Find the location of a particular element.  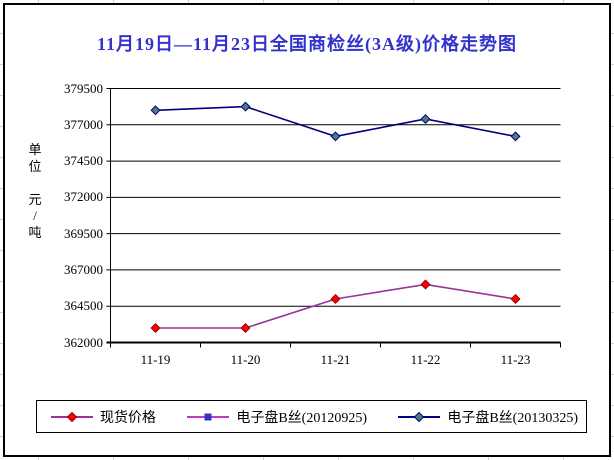

y-axis-tick-label: 364500 is located at coordinates (83, 306).